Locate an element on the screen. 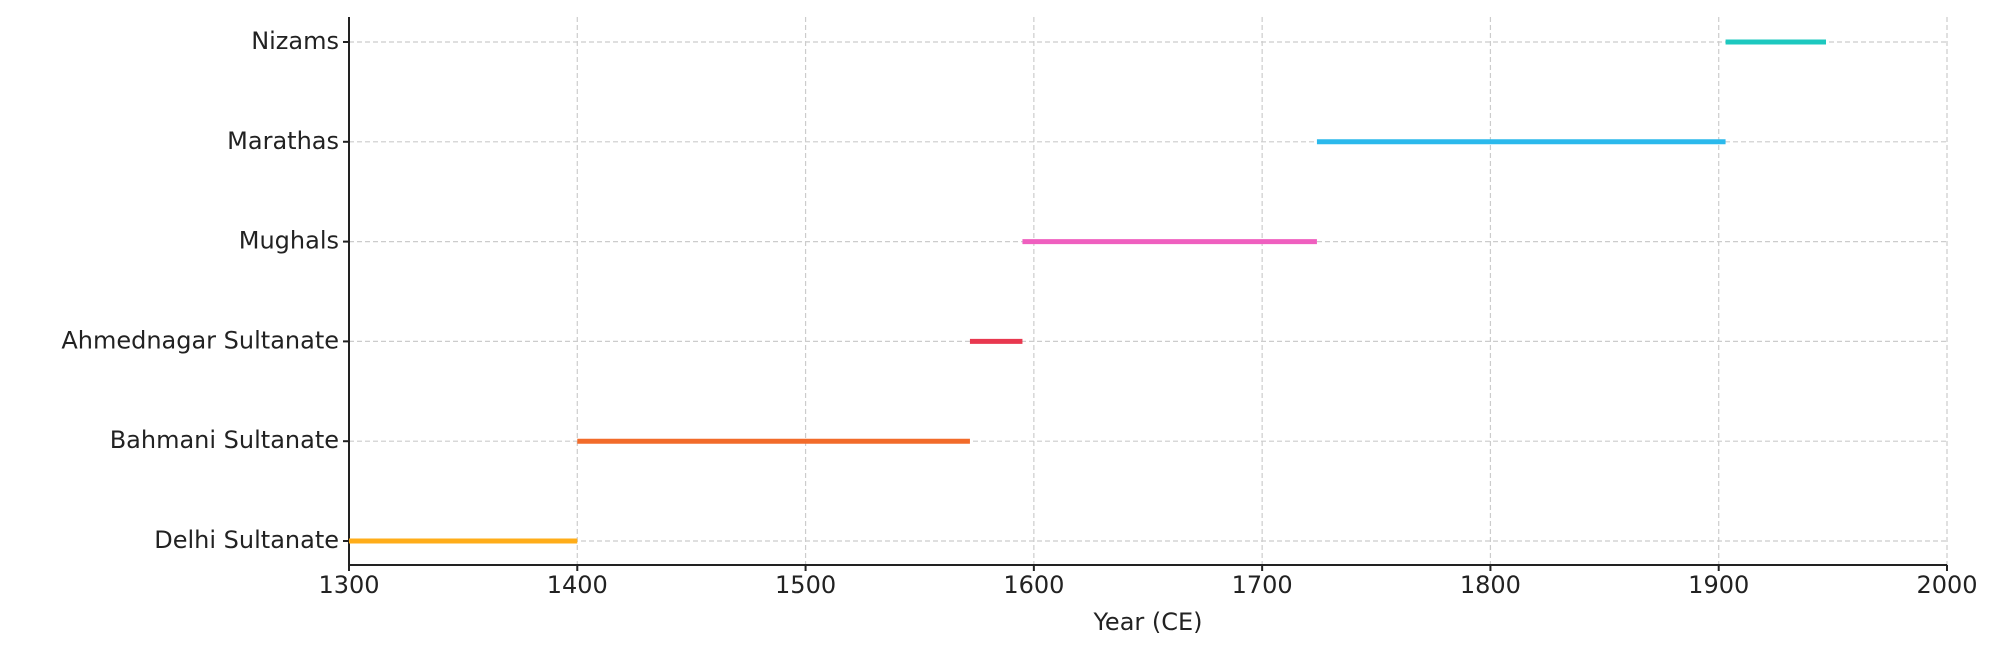  y-tick-label: Delhi Sultanate is located at coordinates (246, 540).